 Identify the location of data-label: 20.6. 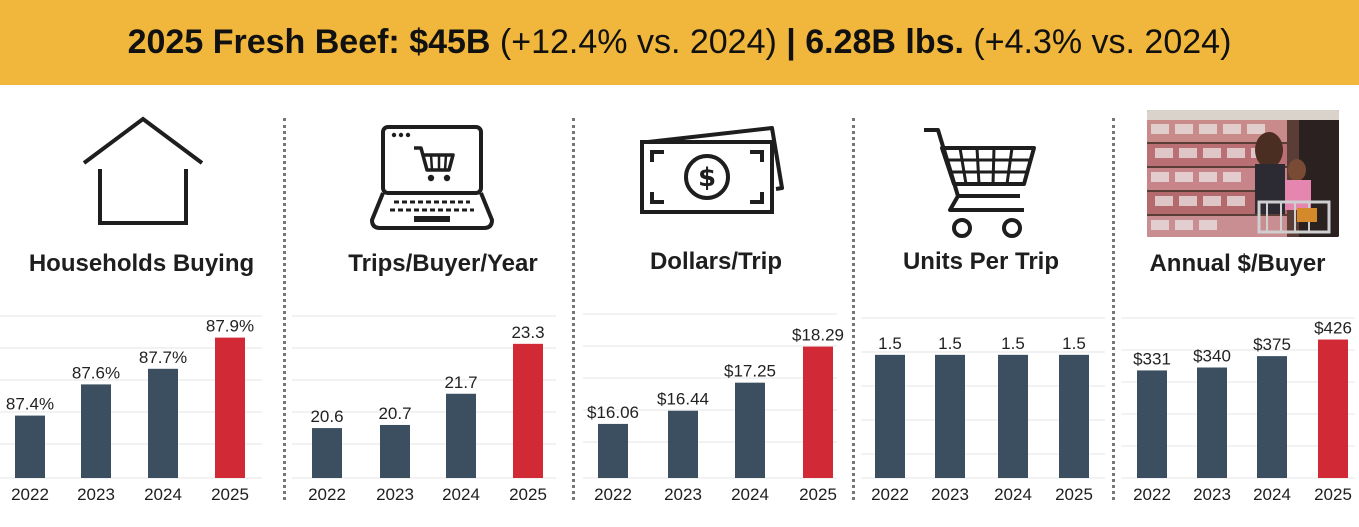
(326, 416).